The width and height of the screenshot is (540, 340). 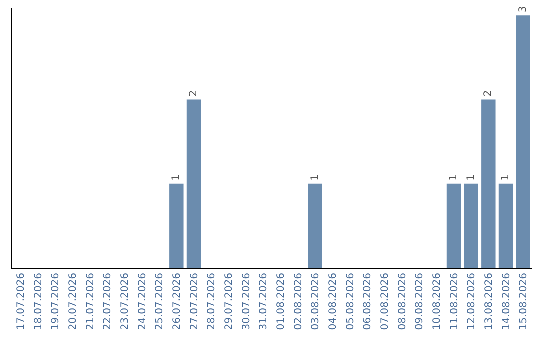 I want to click on x-tick-label: 27.07.2026, so click(x=194, y=301).